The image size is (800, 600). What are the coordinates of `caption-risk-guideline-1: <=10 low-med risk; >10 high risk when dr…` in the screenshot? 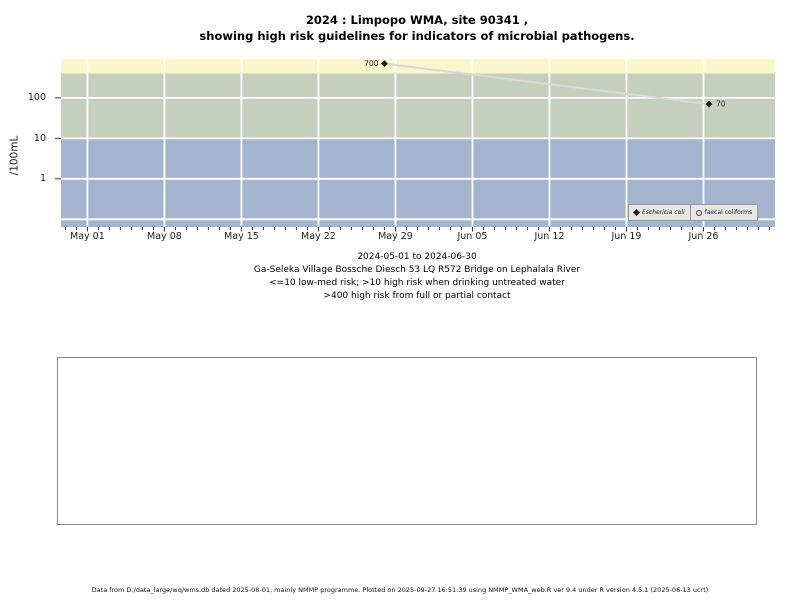 It's located at (417, 283).